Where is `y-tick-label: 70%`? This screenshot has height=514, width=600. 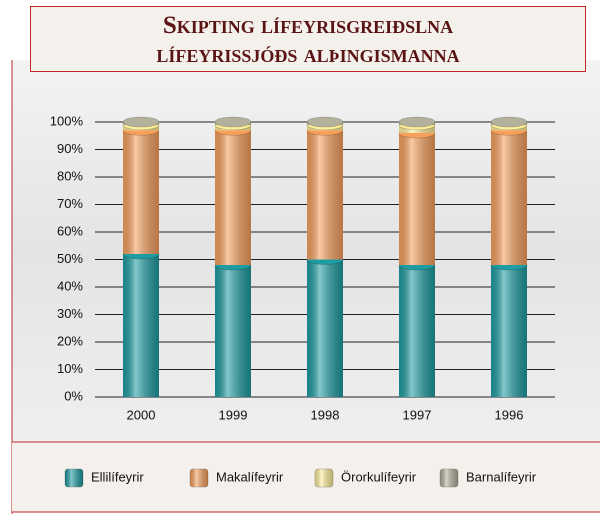
y-tick-label: 70% is located at coordinates (70, 203).